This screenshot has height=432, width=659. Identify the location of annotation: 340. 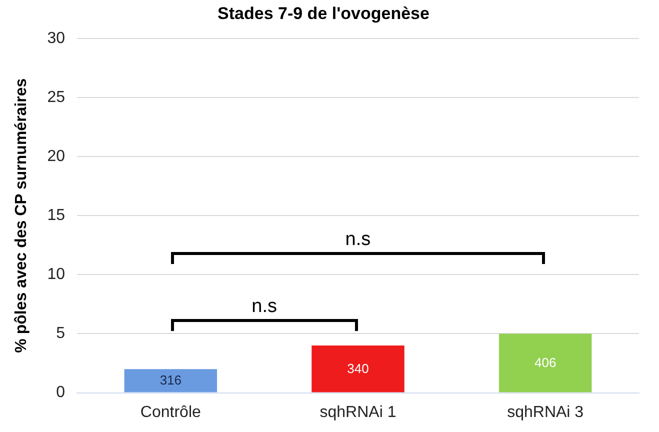
(358, 368).